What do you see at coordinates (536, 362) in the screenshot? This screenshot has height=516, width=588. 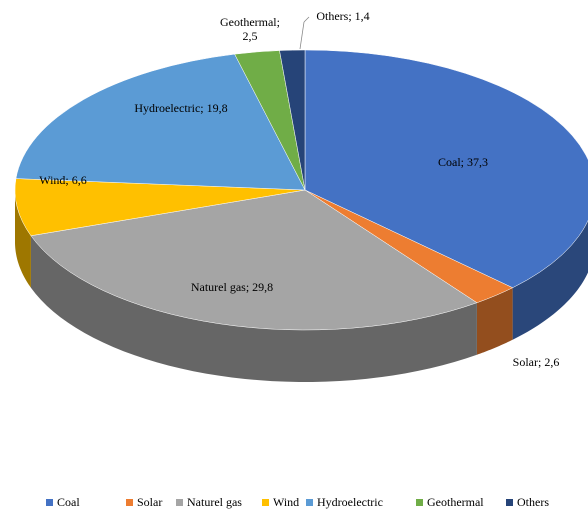 I see `data-label: Solar; 2,6` at bounding box center [536, 362].